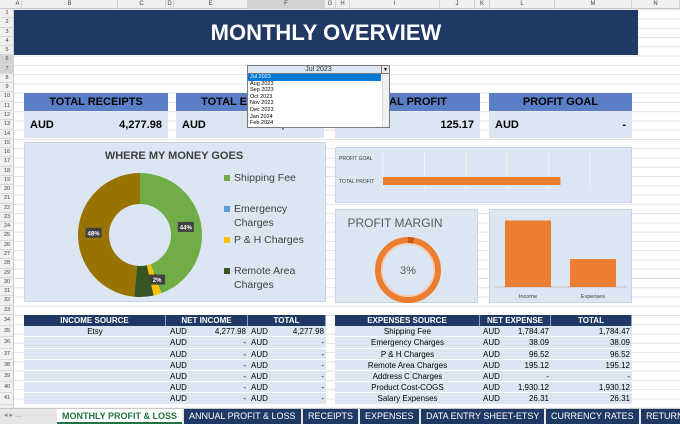 The width and height of the screenshot is (680, 424). What do you see at coordinates (660, 416) in the screenshot?
I see `sheet-tab: RETURNS` at bounding box center [660, 416].